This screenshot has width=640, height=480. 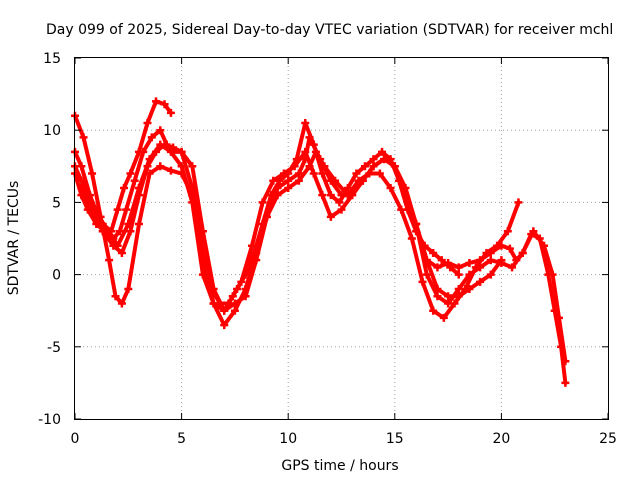 What do you see at coordinates (52, 131) in the screenshot?
I see `y-tick-label: 10` at bounding box center [52, 131].